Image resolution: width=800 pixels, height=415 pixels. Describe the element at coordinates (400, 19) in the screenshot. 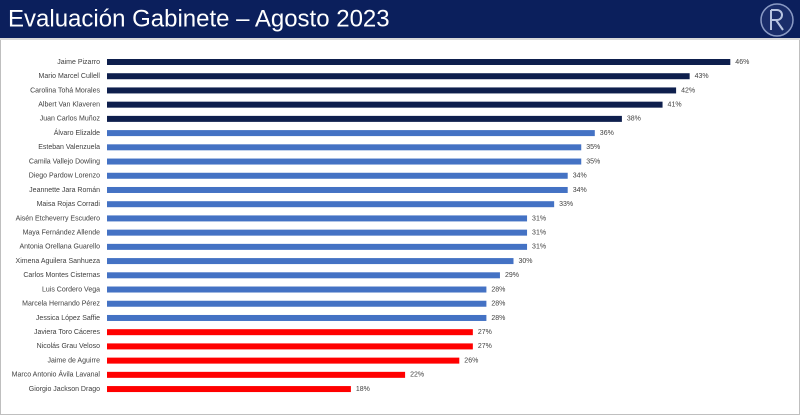

I see `header-band` at that location.